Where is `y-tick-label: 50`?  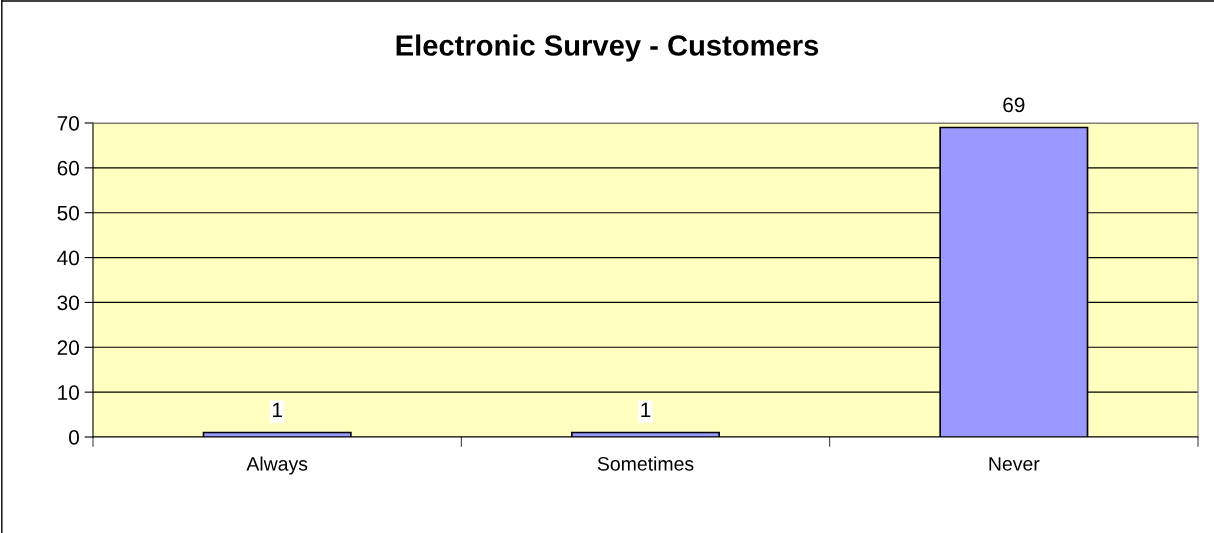 y-tick-label: 50 is located at coordinates (68, 213).